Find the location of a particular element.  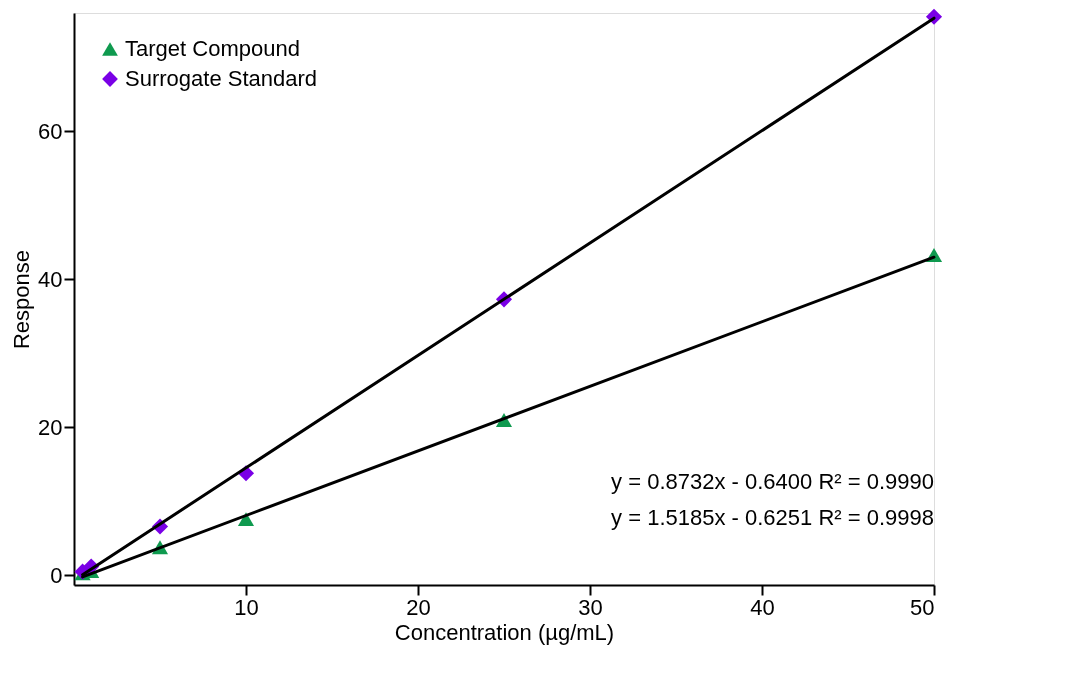

y-tick-label: 20 is located at coordinates (50, 427).